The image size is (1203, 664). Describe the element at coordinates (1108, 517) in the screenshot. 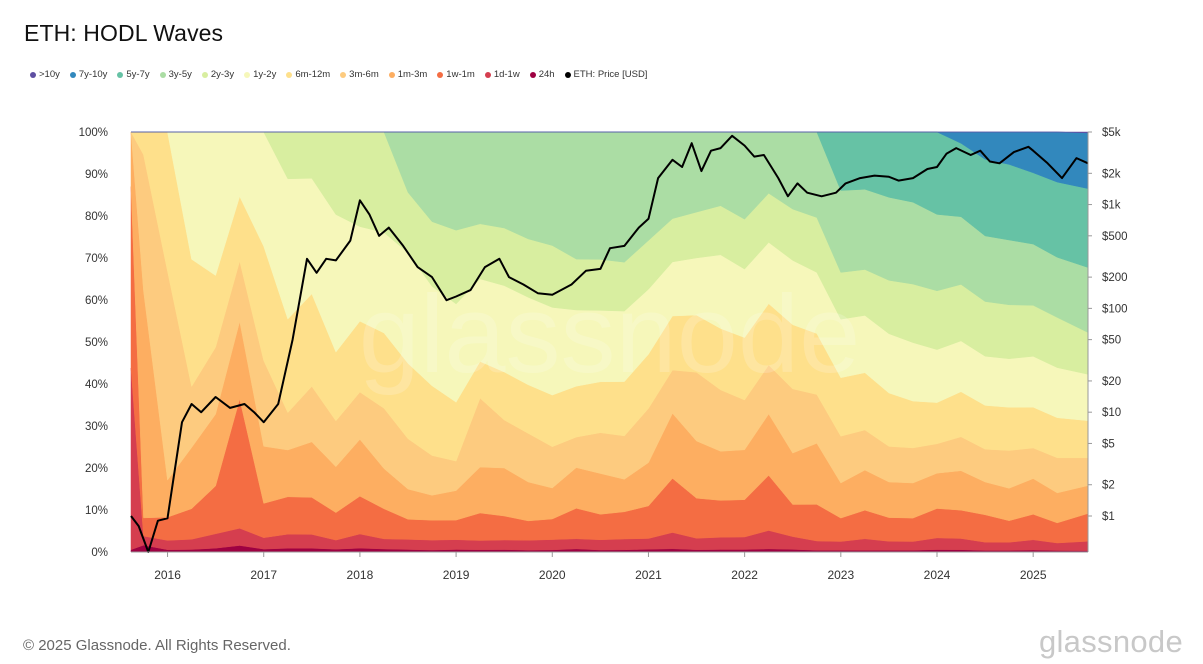

I see `y-right-tick-label: $1` at that location.